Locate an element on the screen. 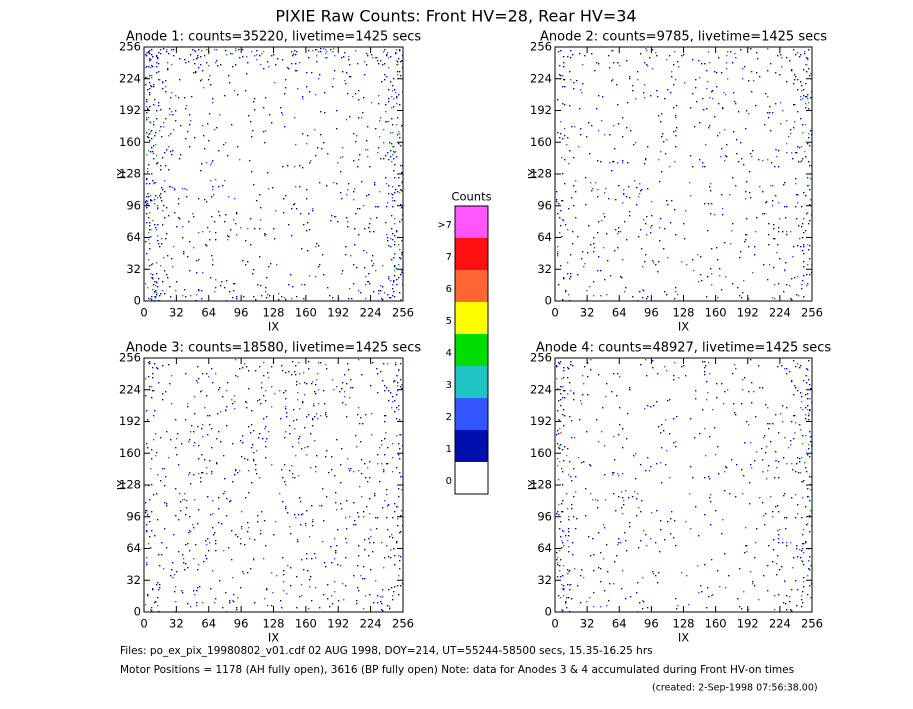  colorbar-label: 6 is located at coordinates (449, 289).